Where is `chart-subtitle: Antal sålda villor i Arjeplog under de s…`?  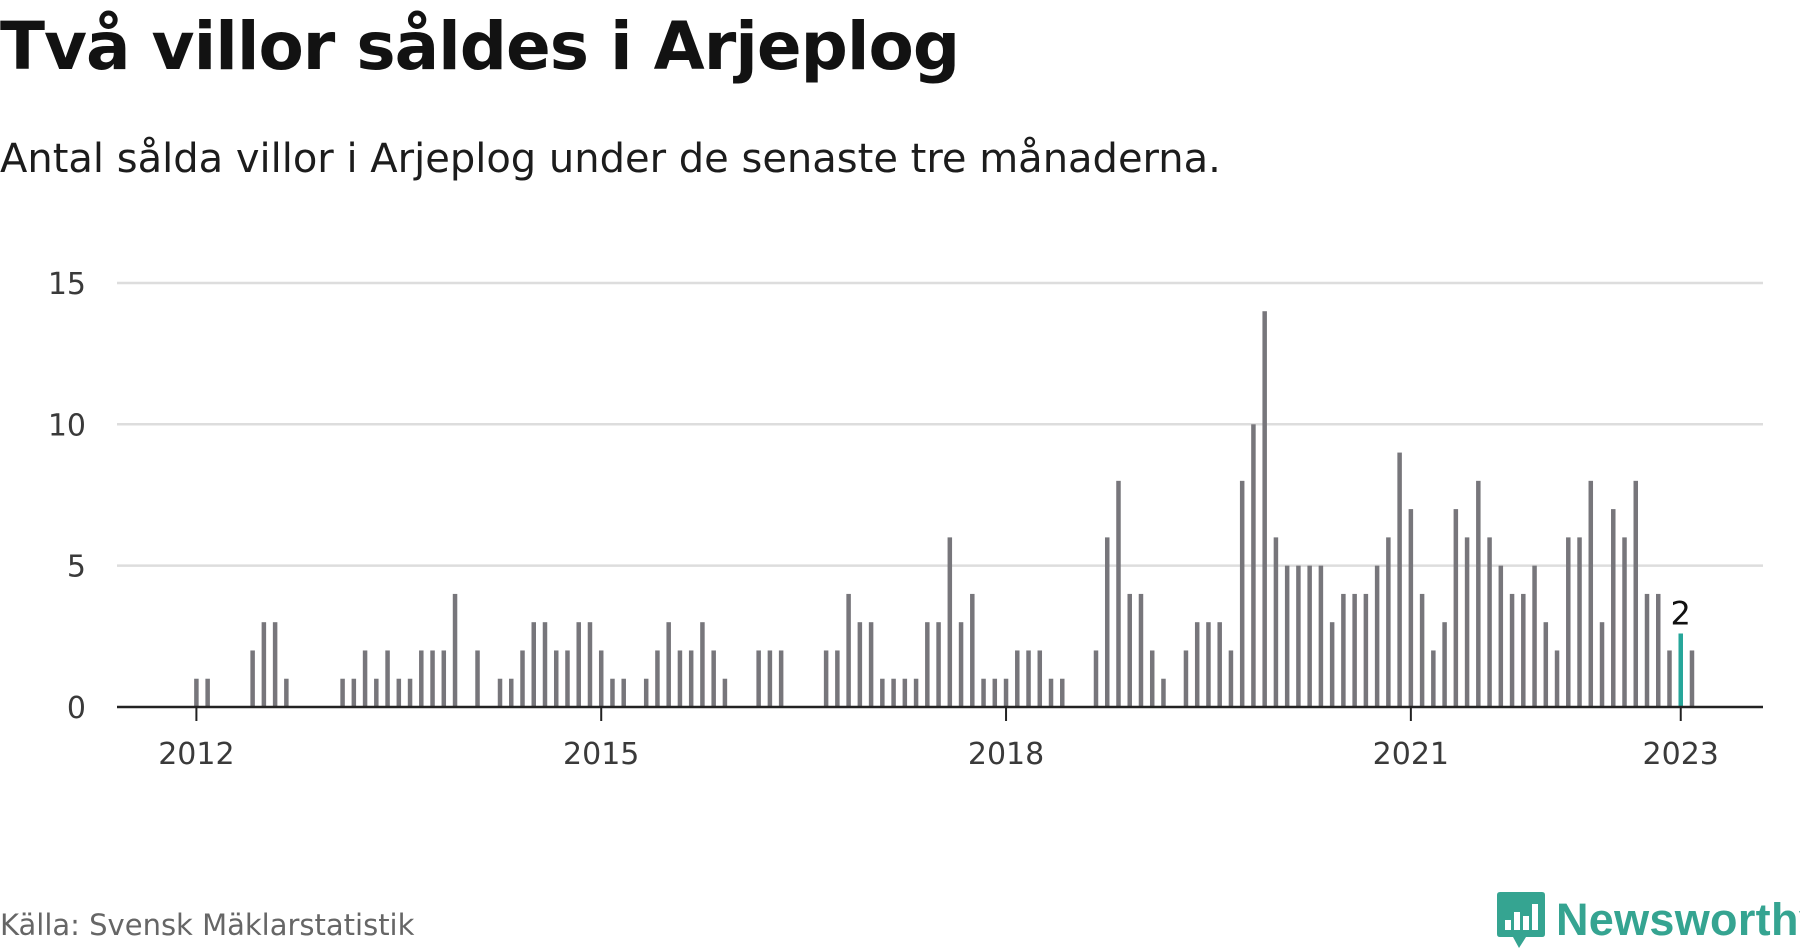
chart-subtitle: Antal sålda villor i Arjeplog under de s… is located at coordinates (610, 159).